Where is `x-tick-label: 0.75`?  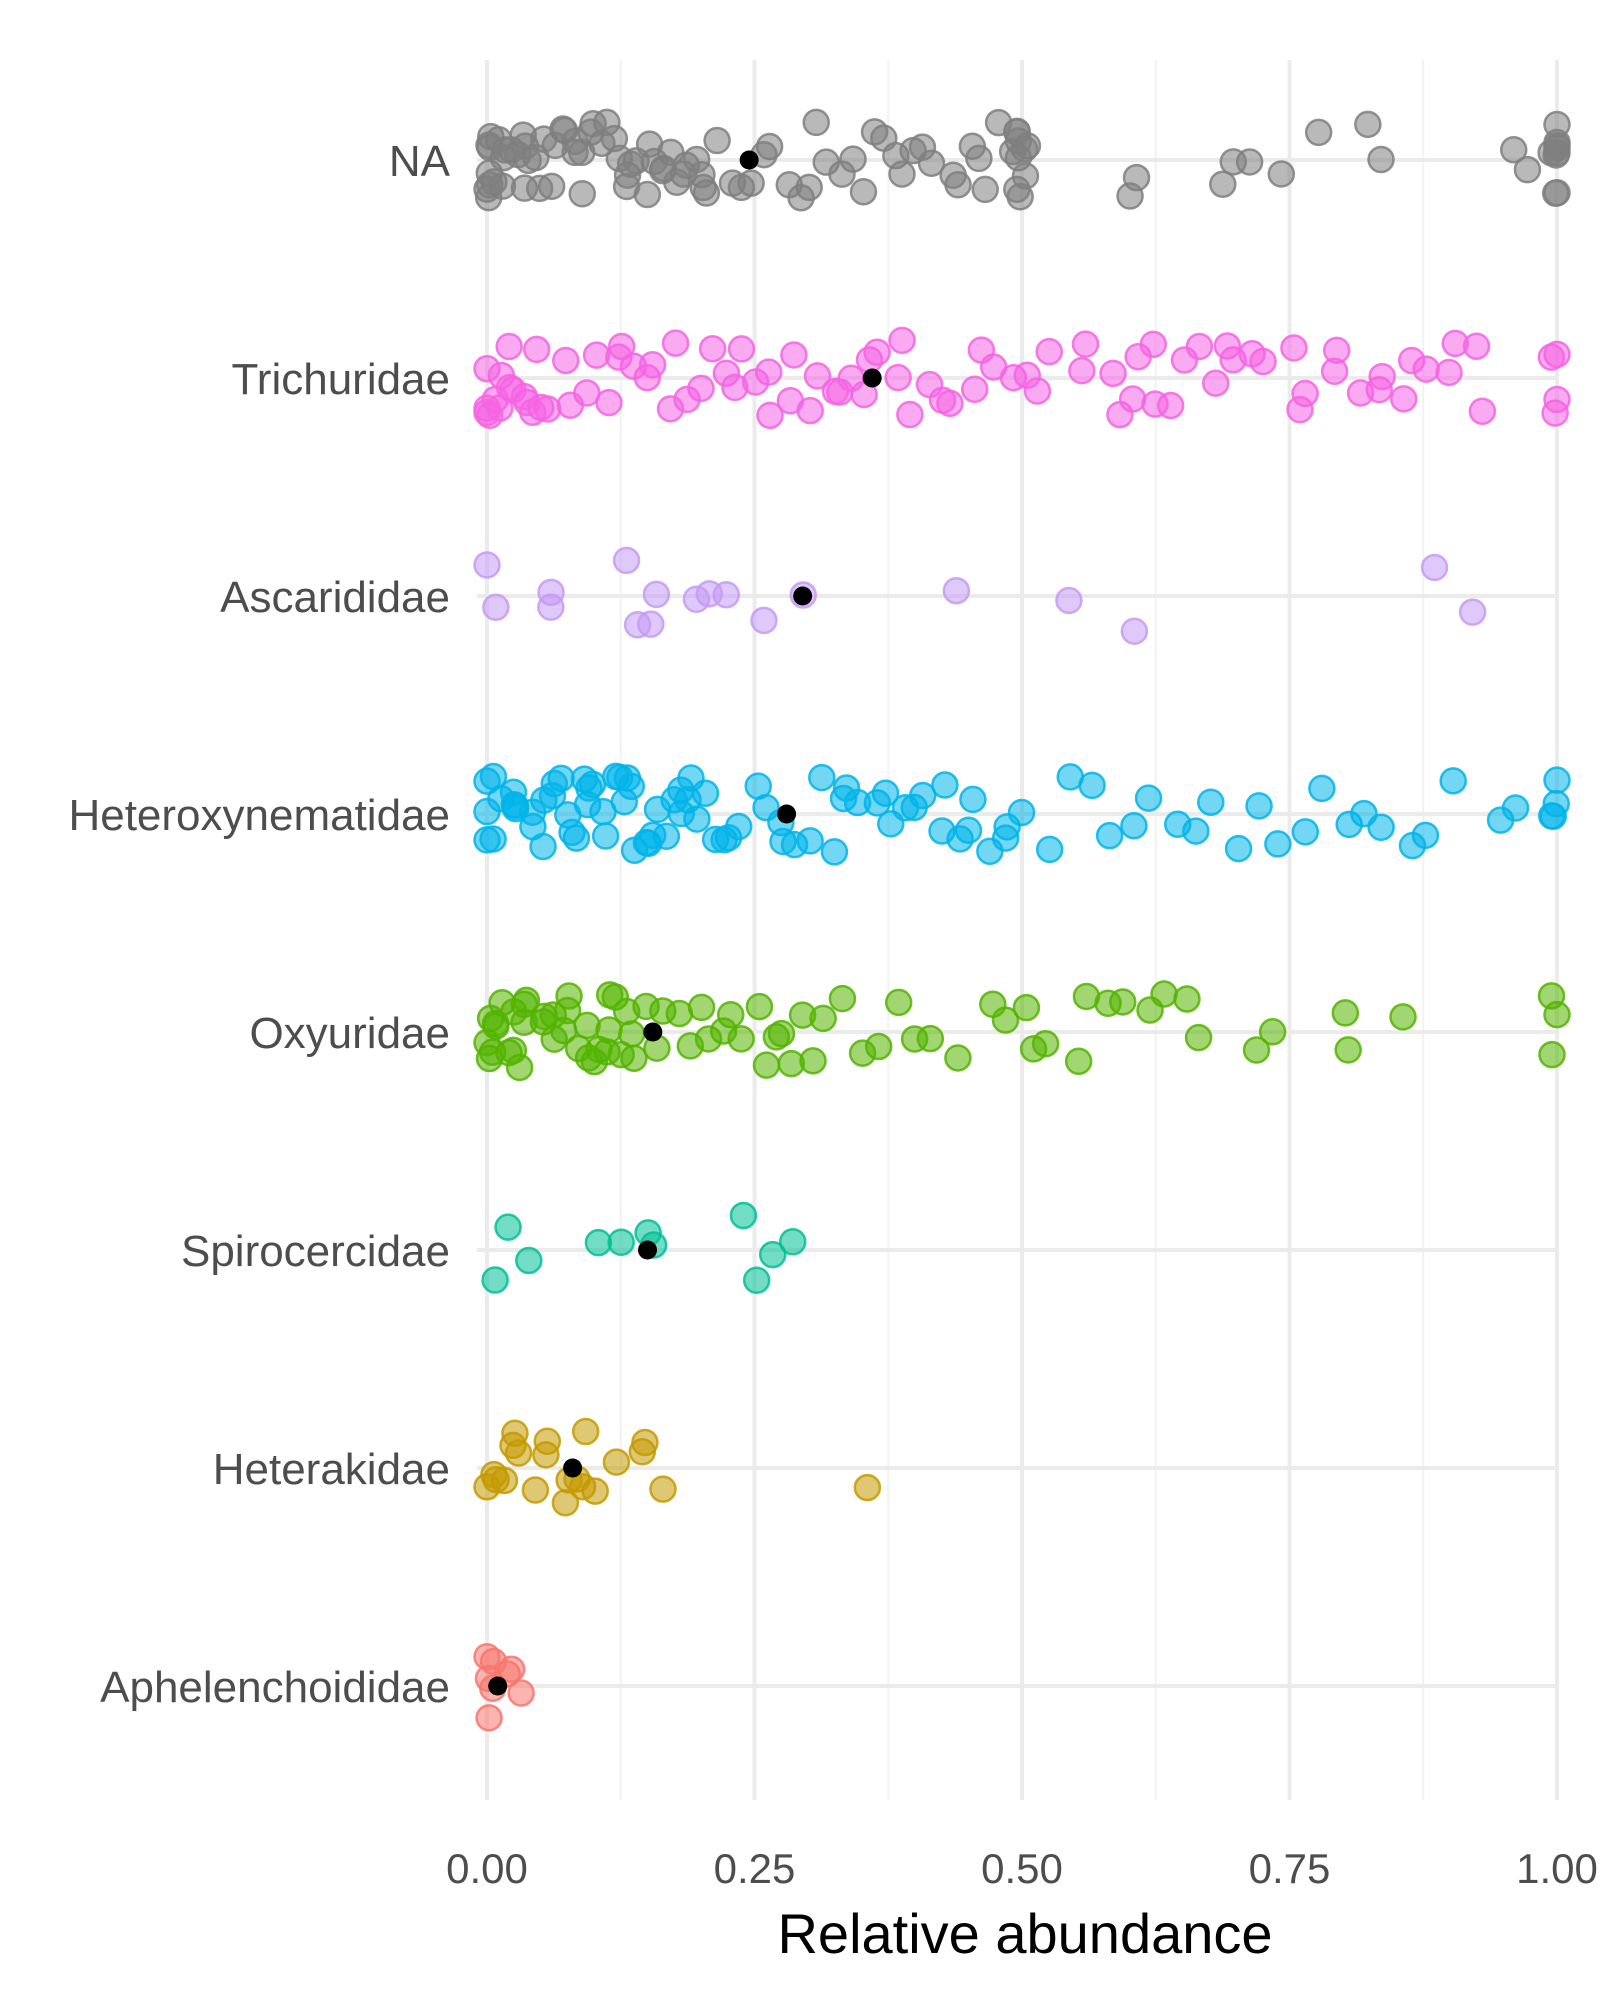
x-tick-label: 0.75 is located at coordinates (1290, 1868).